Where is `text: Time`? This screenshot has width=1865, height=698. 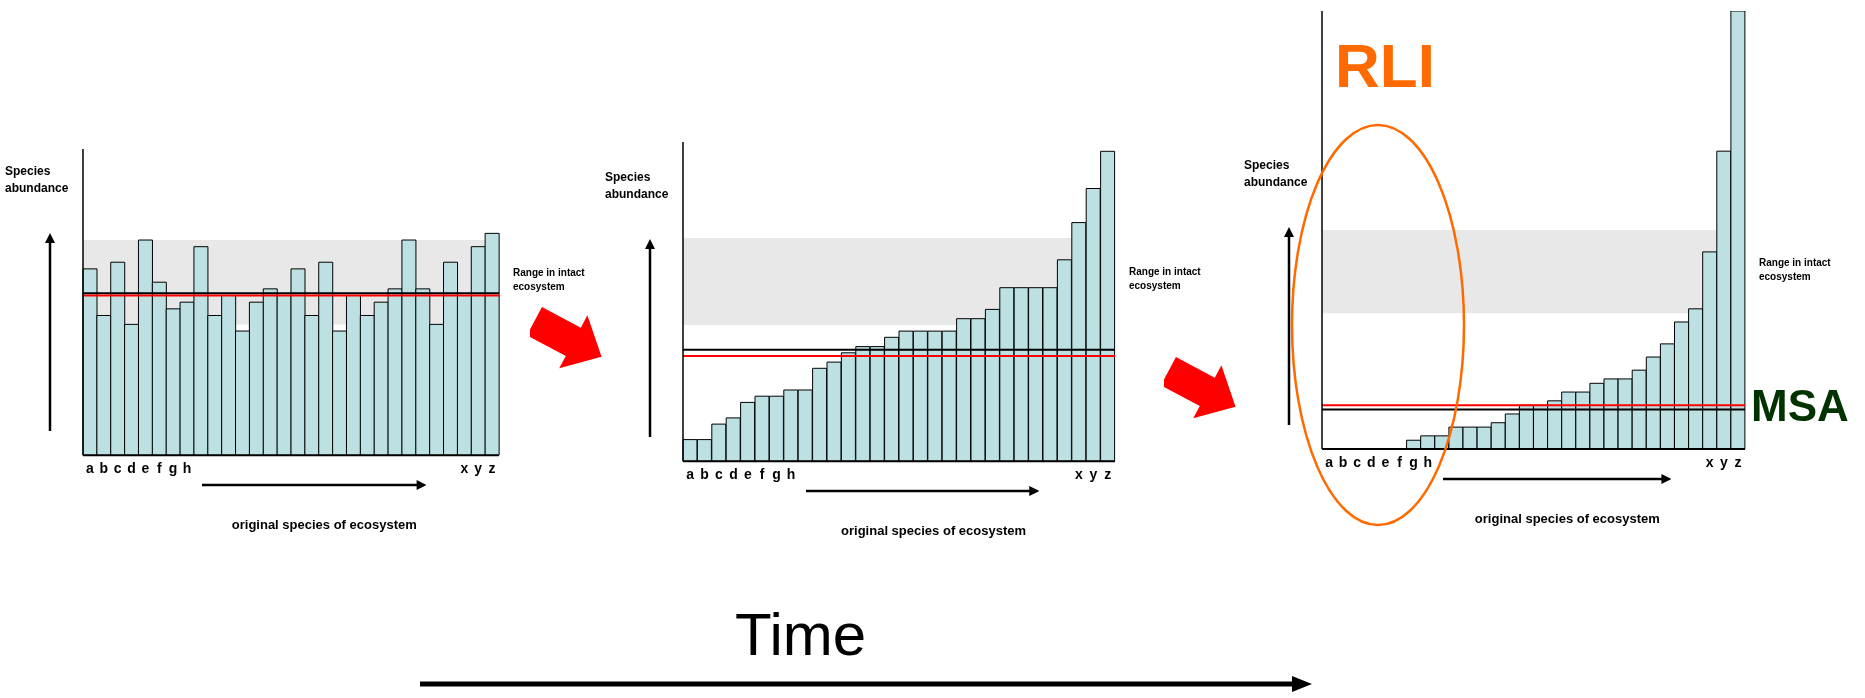 text: Time is located at coordinates (801, 634).